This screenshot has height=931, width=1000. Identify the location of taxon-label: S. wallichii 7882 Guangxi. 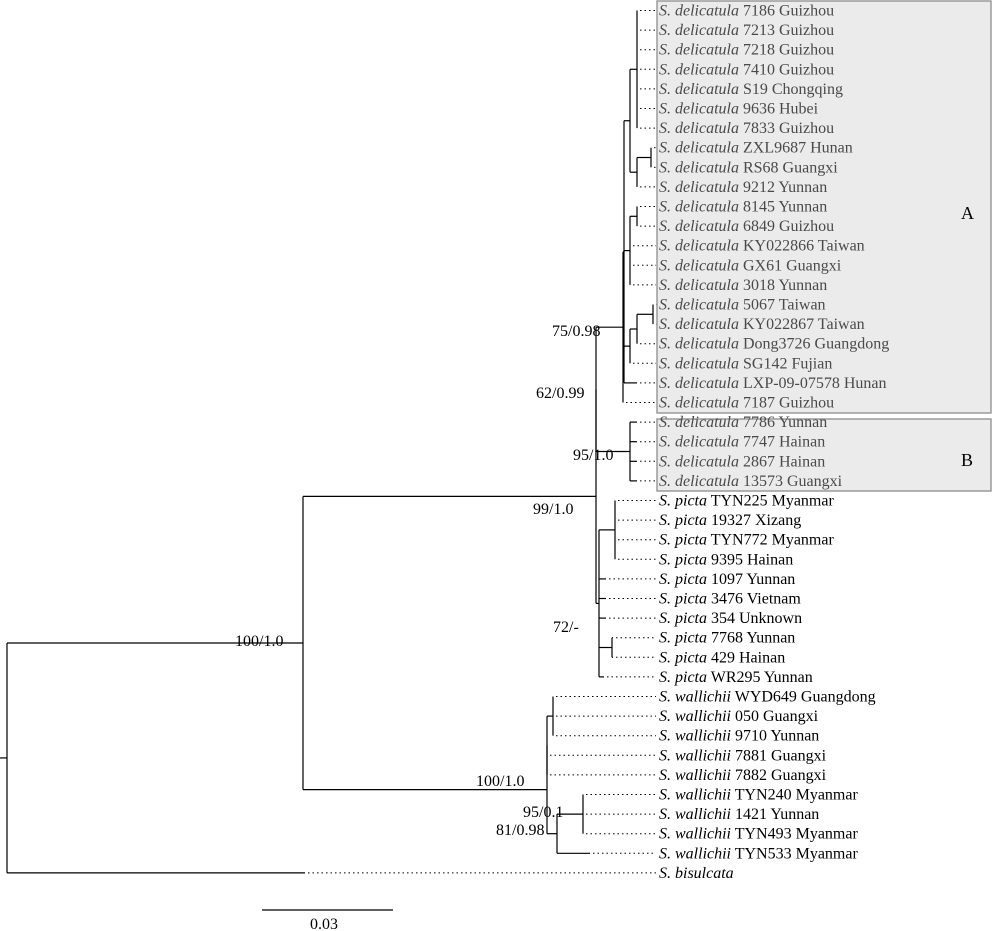
(743, 775).